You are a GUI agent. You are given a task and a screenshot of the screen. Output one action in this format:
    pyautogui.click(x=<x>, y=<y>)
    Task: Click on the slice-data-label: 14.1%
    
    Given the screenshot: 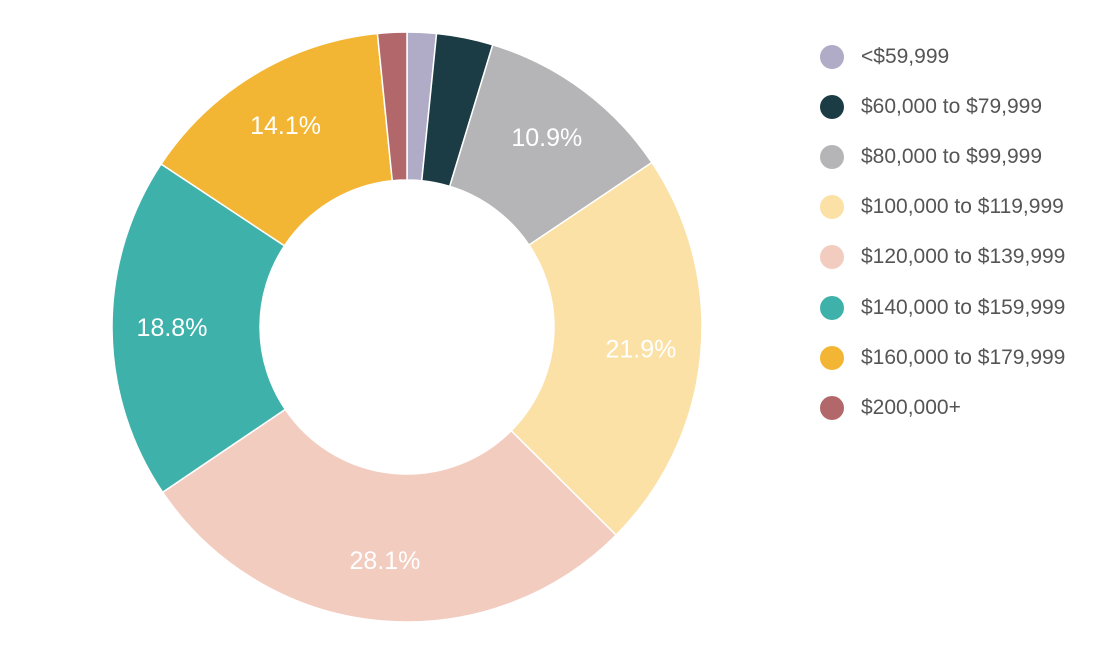 What is the action you would take?
    pyautogui.click(x=285, y=126)
    